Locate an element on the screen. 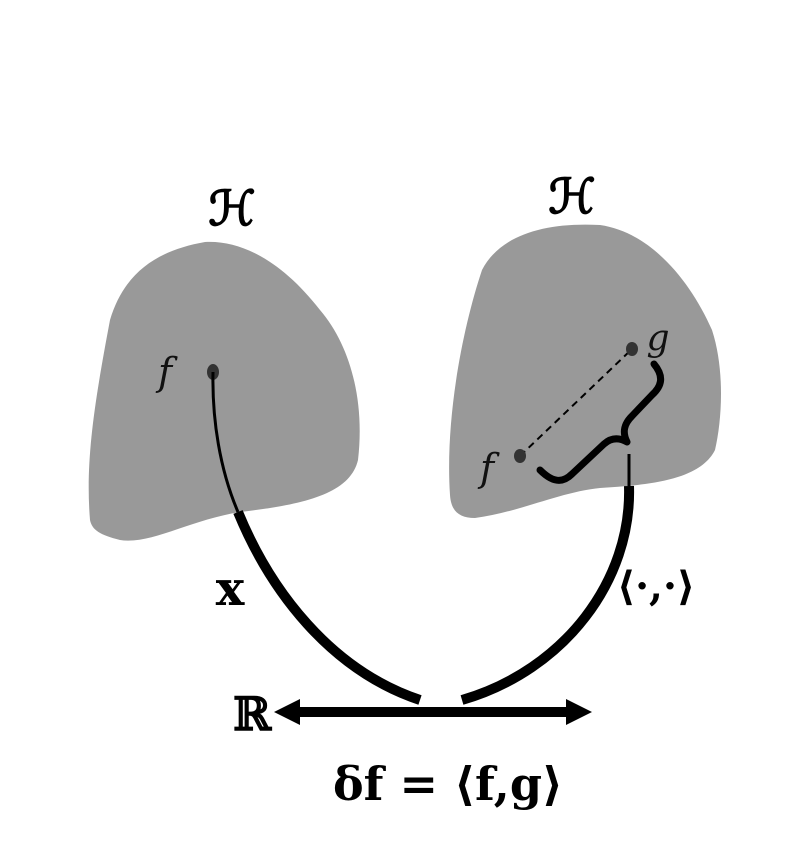 Image resolution: width=794 pixels, height=841 pixels. right-space-blob is located at coordinates (585, 371).